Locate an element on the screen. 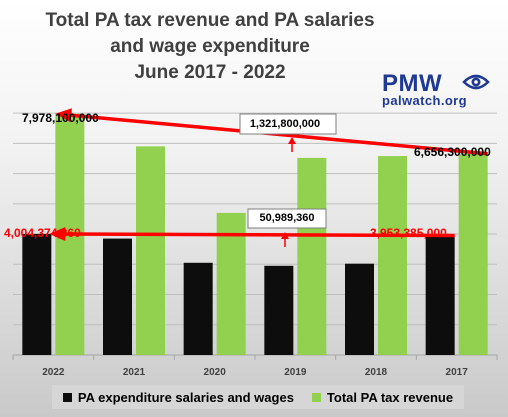 This screenshot has height=417, width=508. title-line-2: and wage expenditure is located at coordinates (210, 46).